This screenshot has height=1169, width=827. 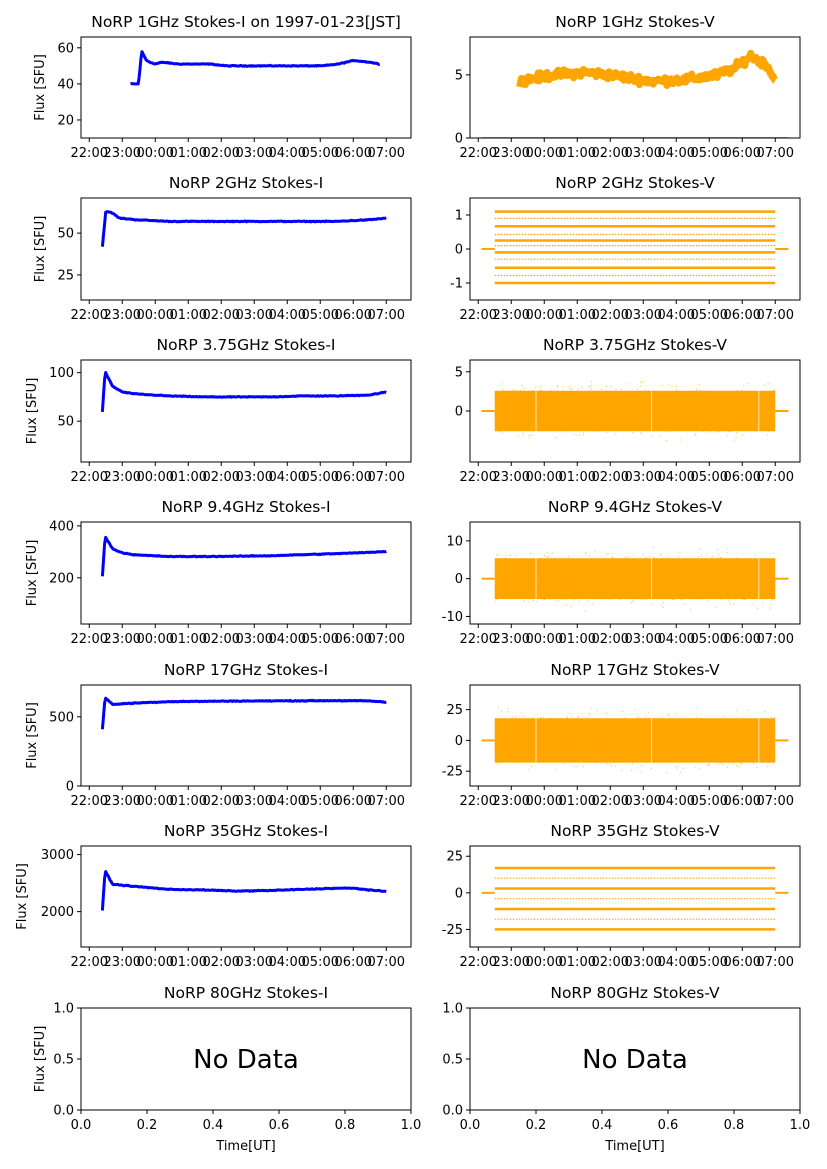 I want to click on xtick-label: 02:00, so click(x=610, y=477).